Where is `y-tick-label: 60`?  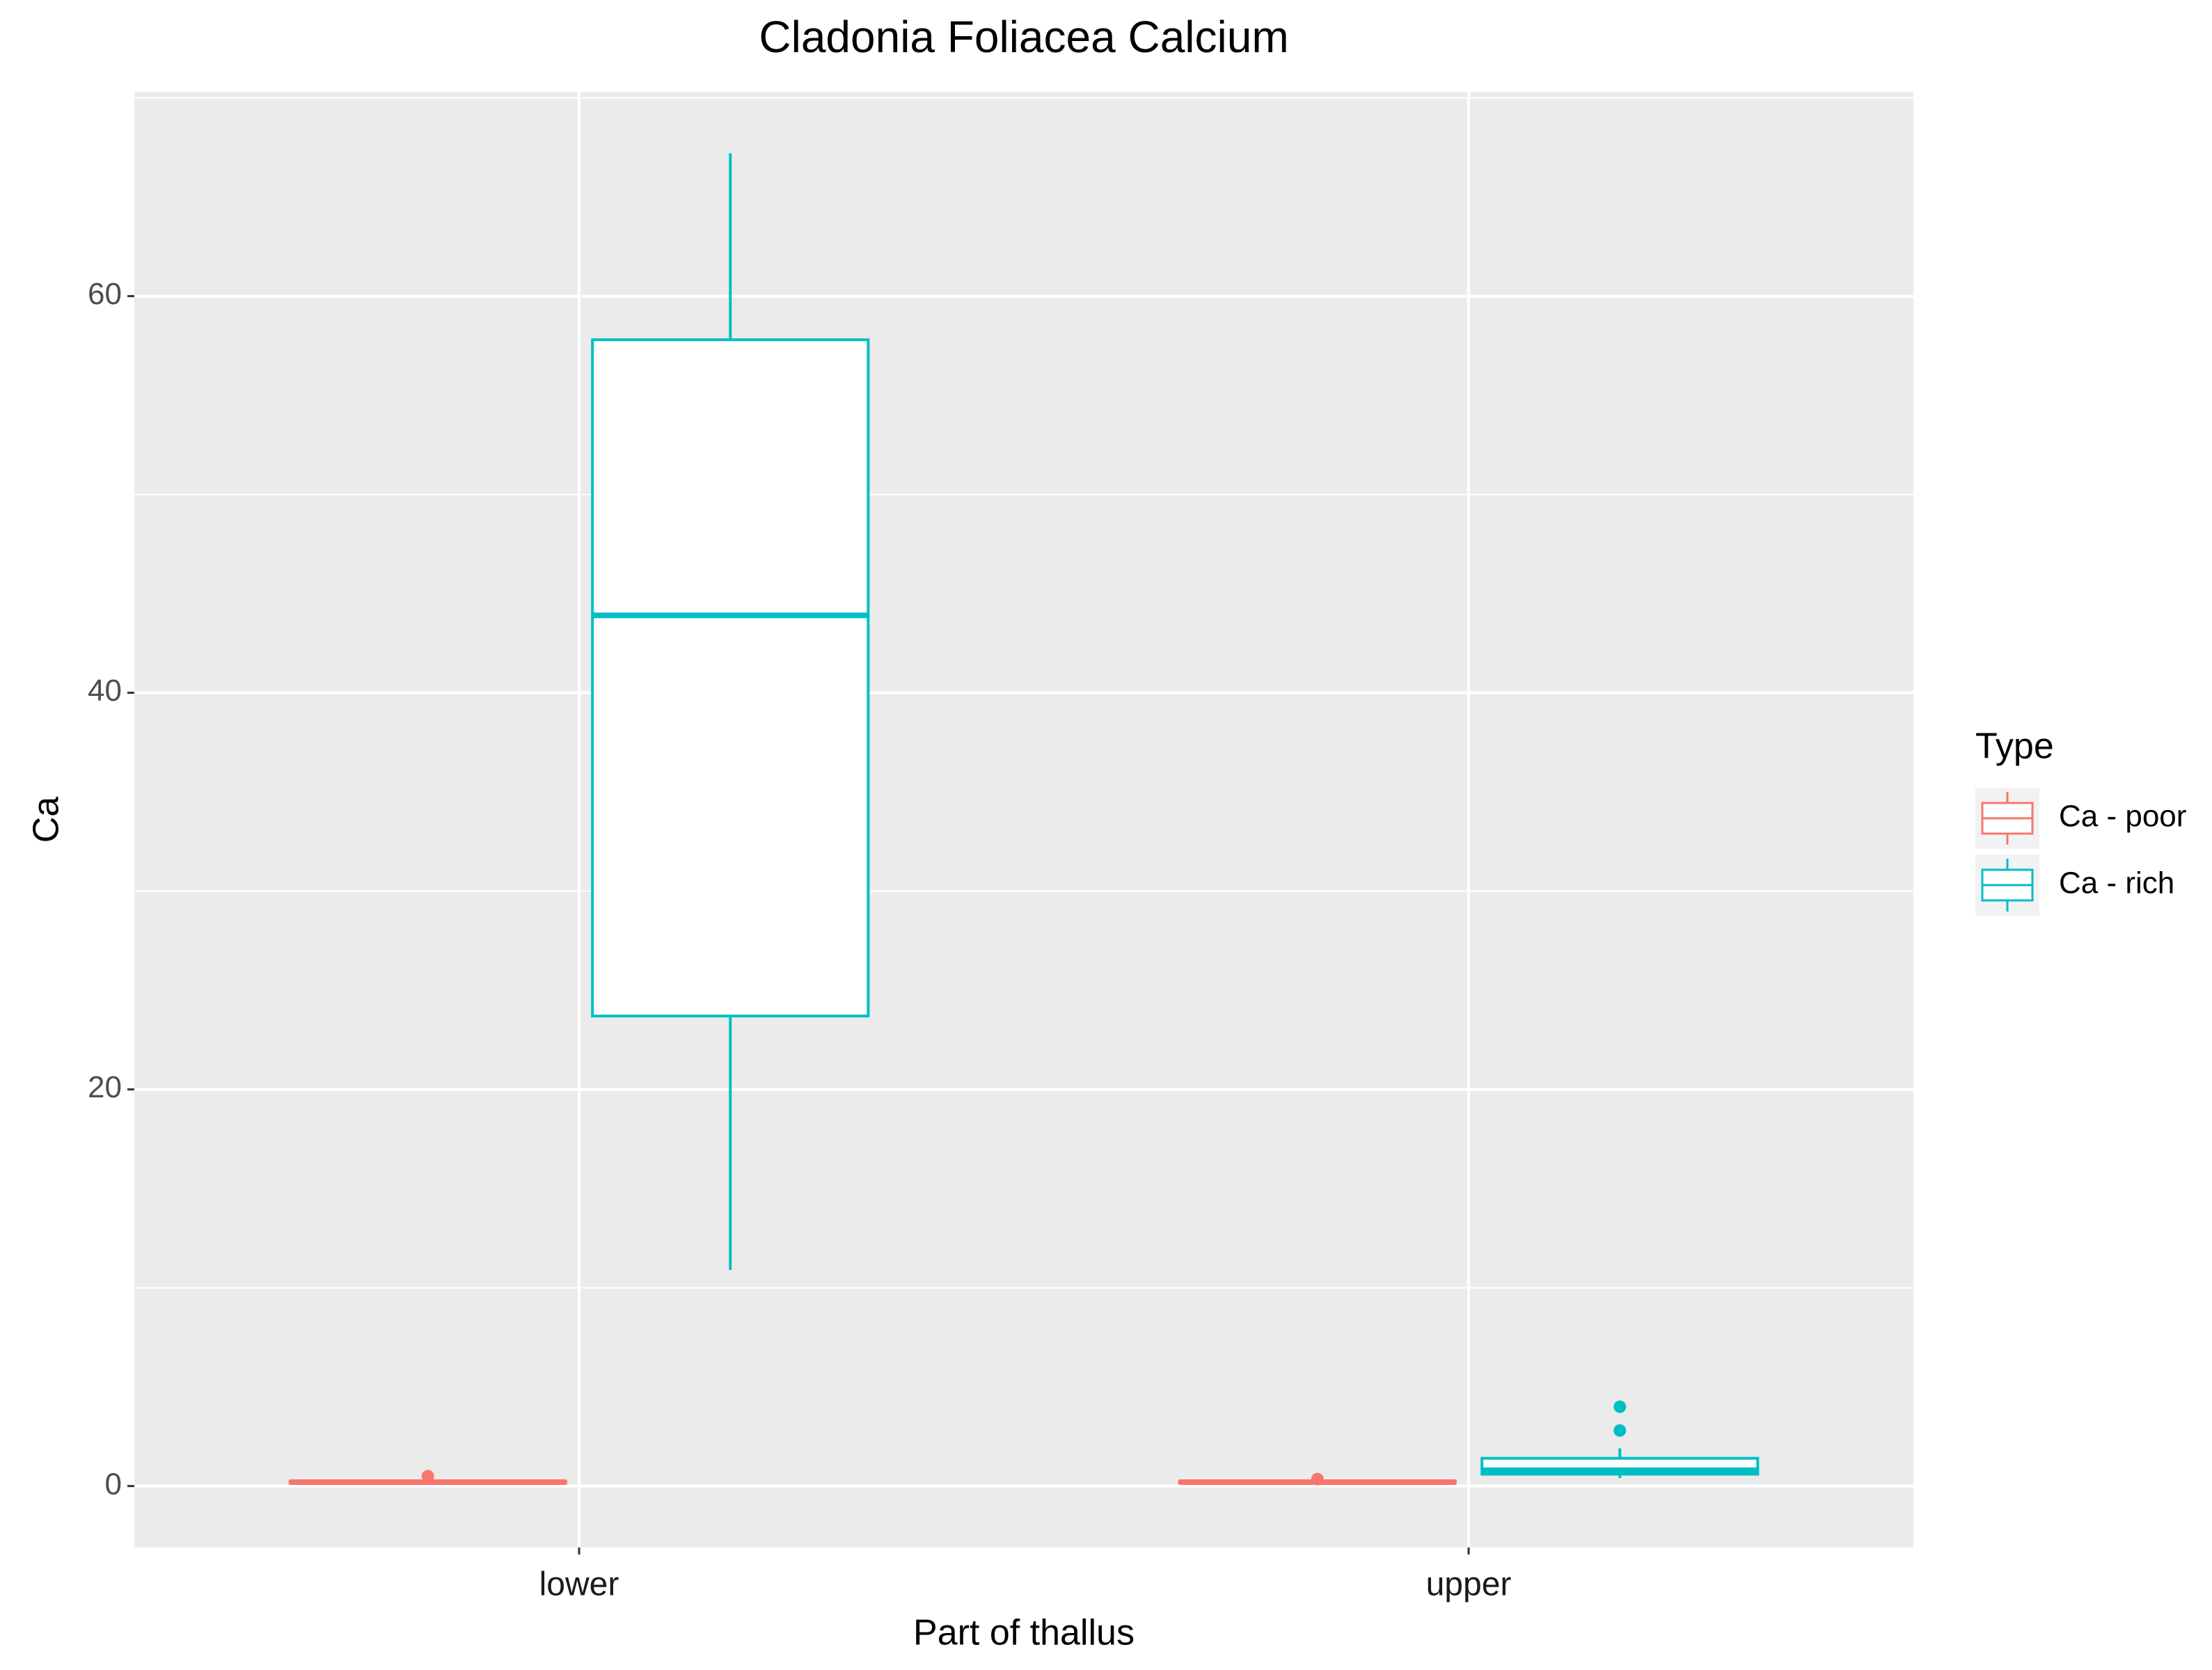
y-tick-label: 60 is located at coordinates (105, 294).